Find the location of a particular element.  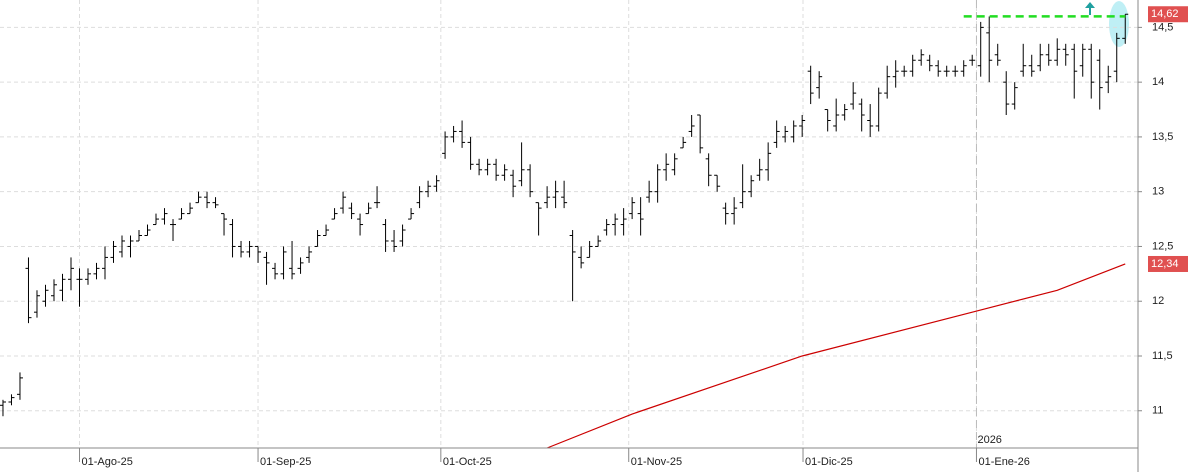

x-tick-label: 01-Sep-25 is located at coordinates (285, 462).